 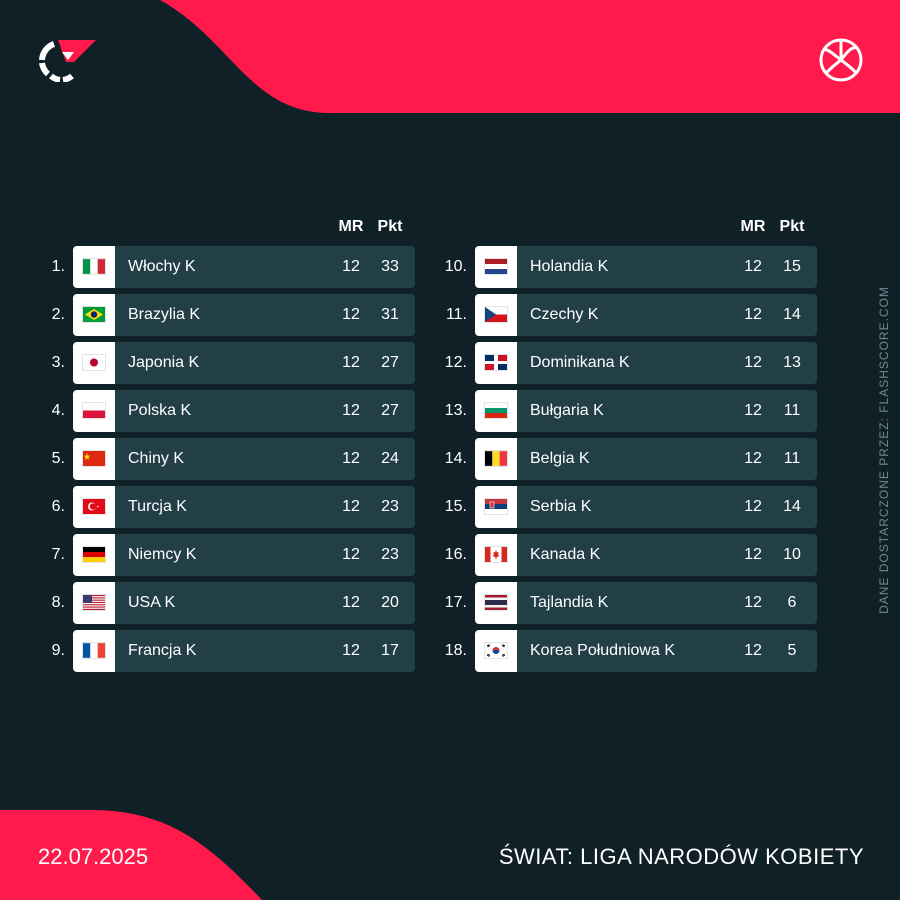 I want to click on volleyball-icon, so click(x=841, y=60).